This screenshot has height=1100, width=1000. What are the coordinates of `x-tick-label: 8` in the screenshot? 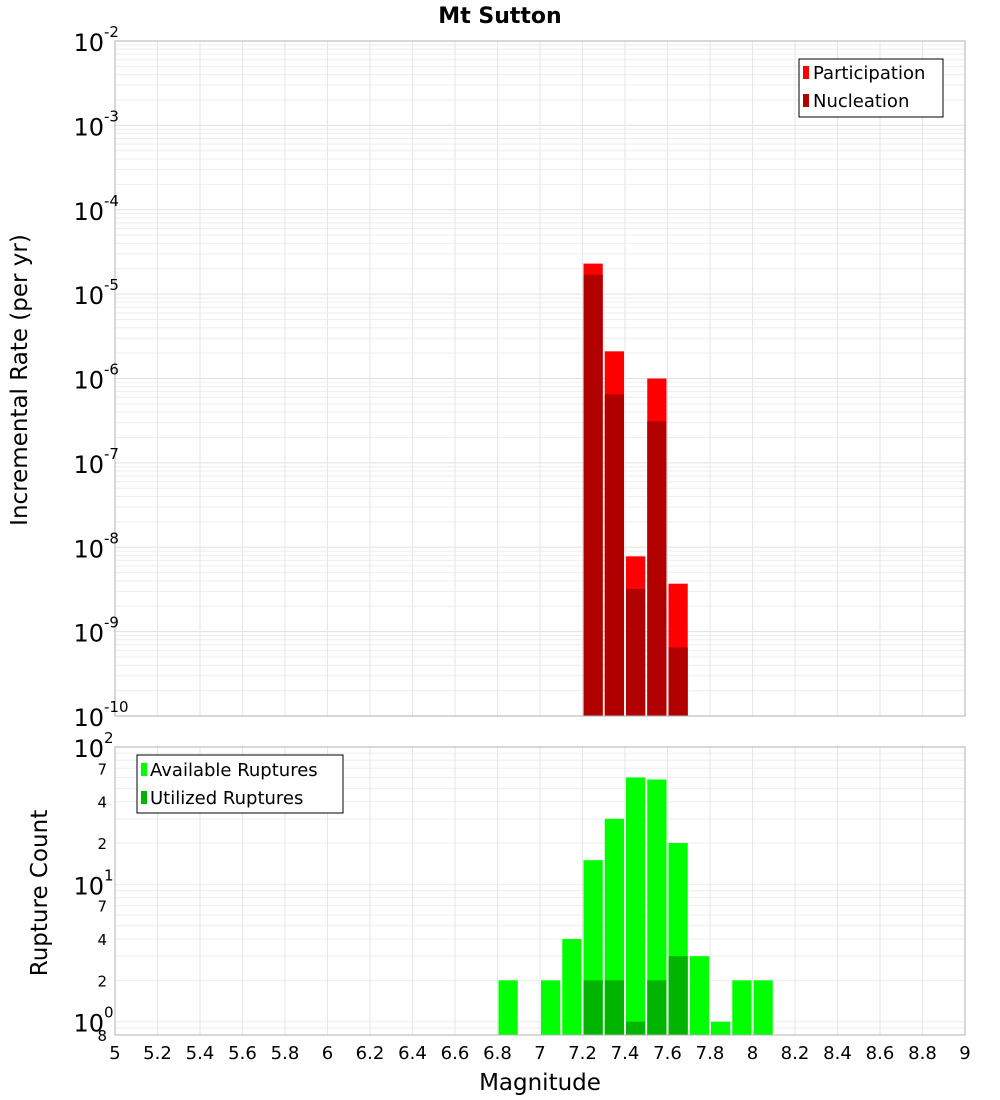 It's located at (752, 1053).